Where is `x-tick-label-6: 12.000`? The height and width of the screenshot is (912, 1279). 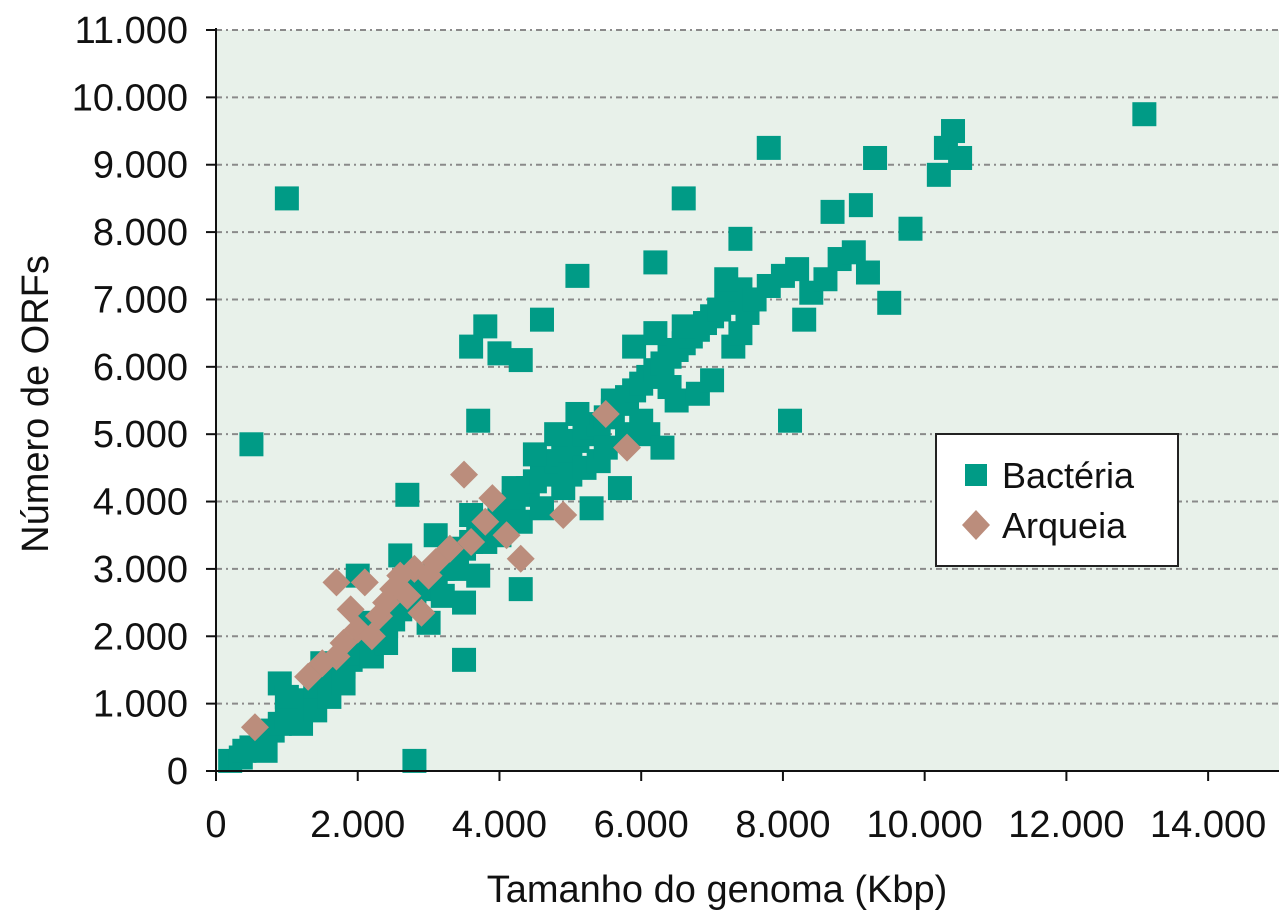 x-tick-label-6: 12.000 is located at coordinates (1066, 825).